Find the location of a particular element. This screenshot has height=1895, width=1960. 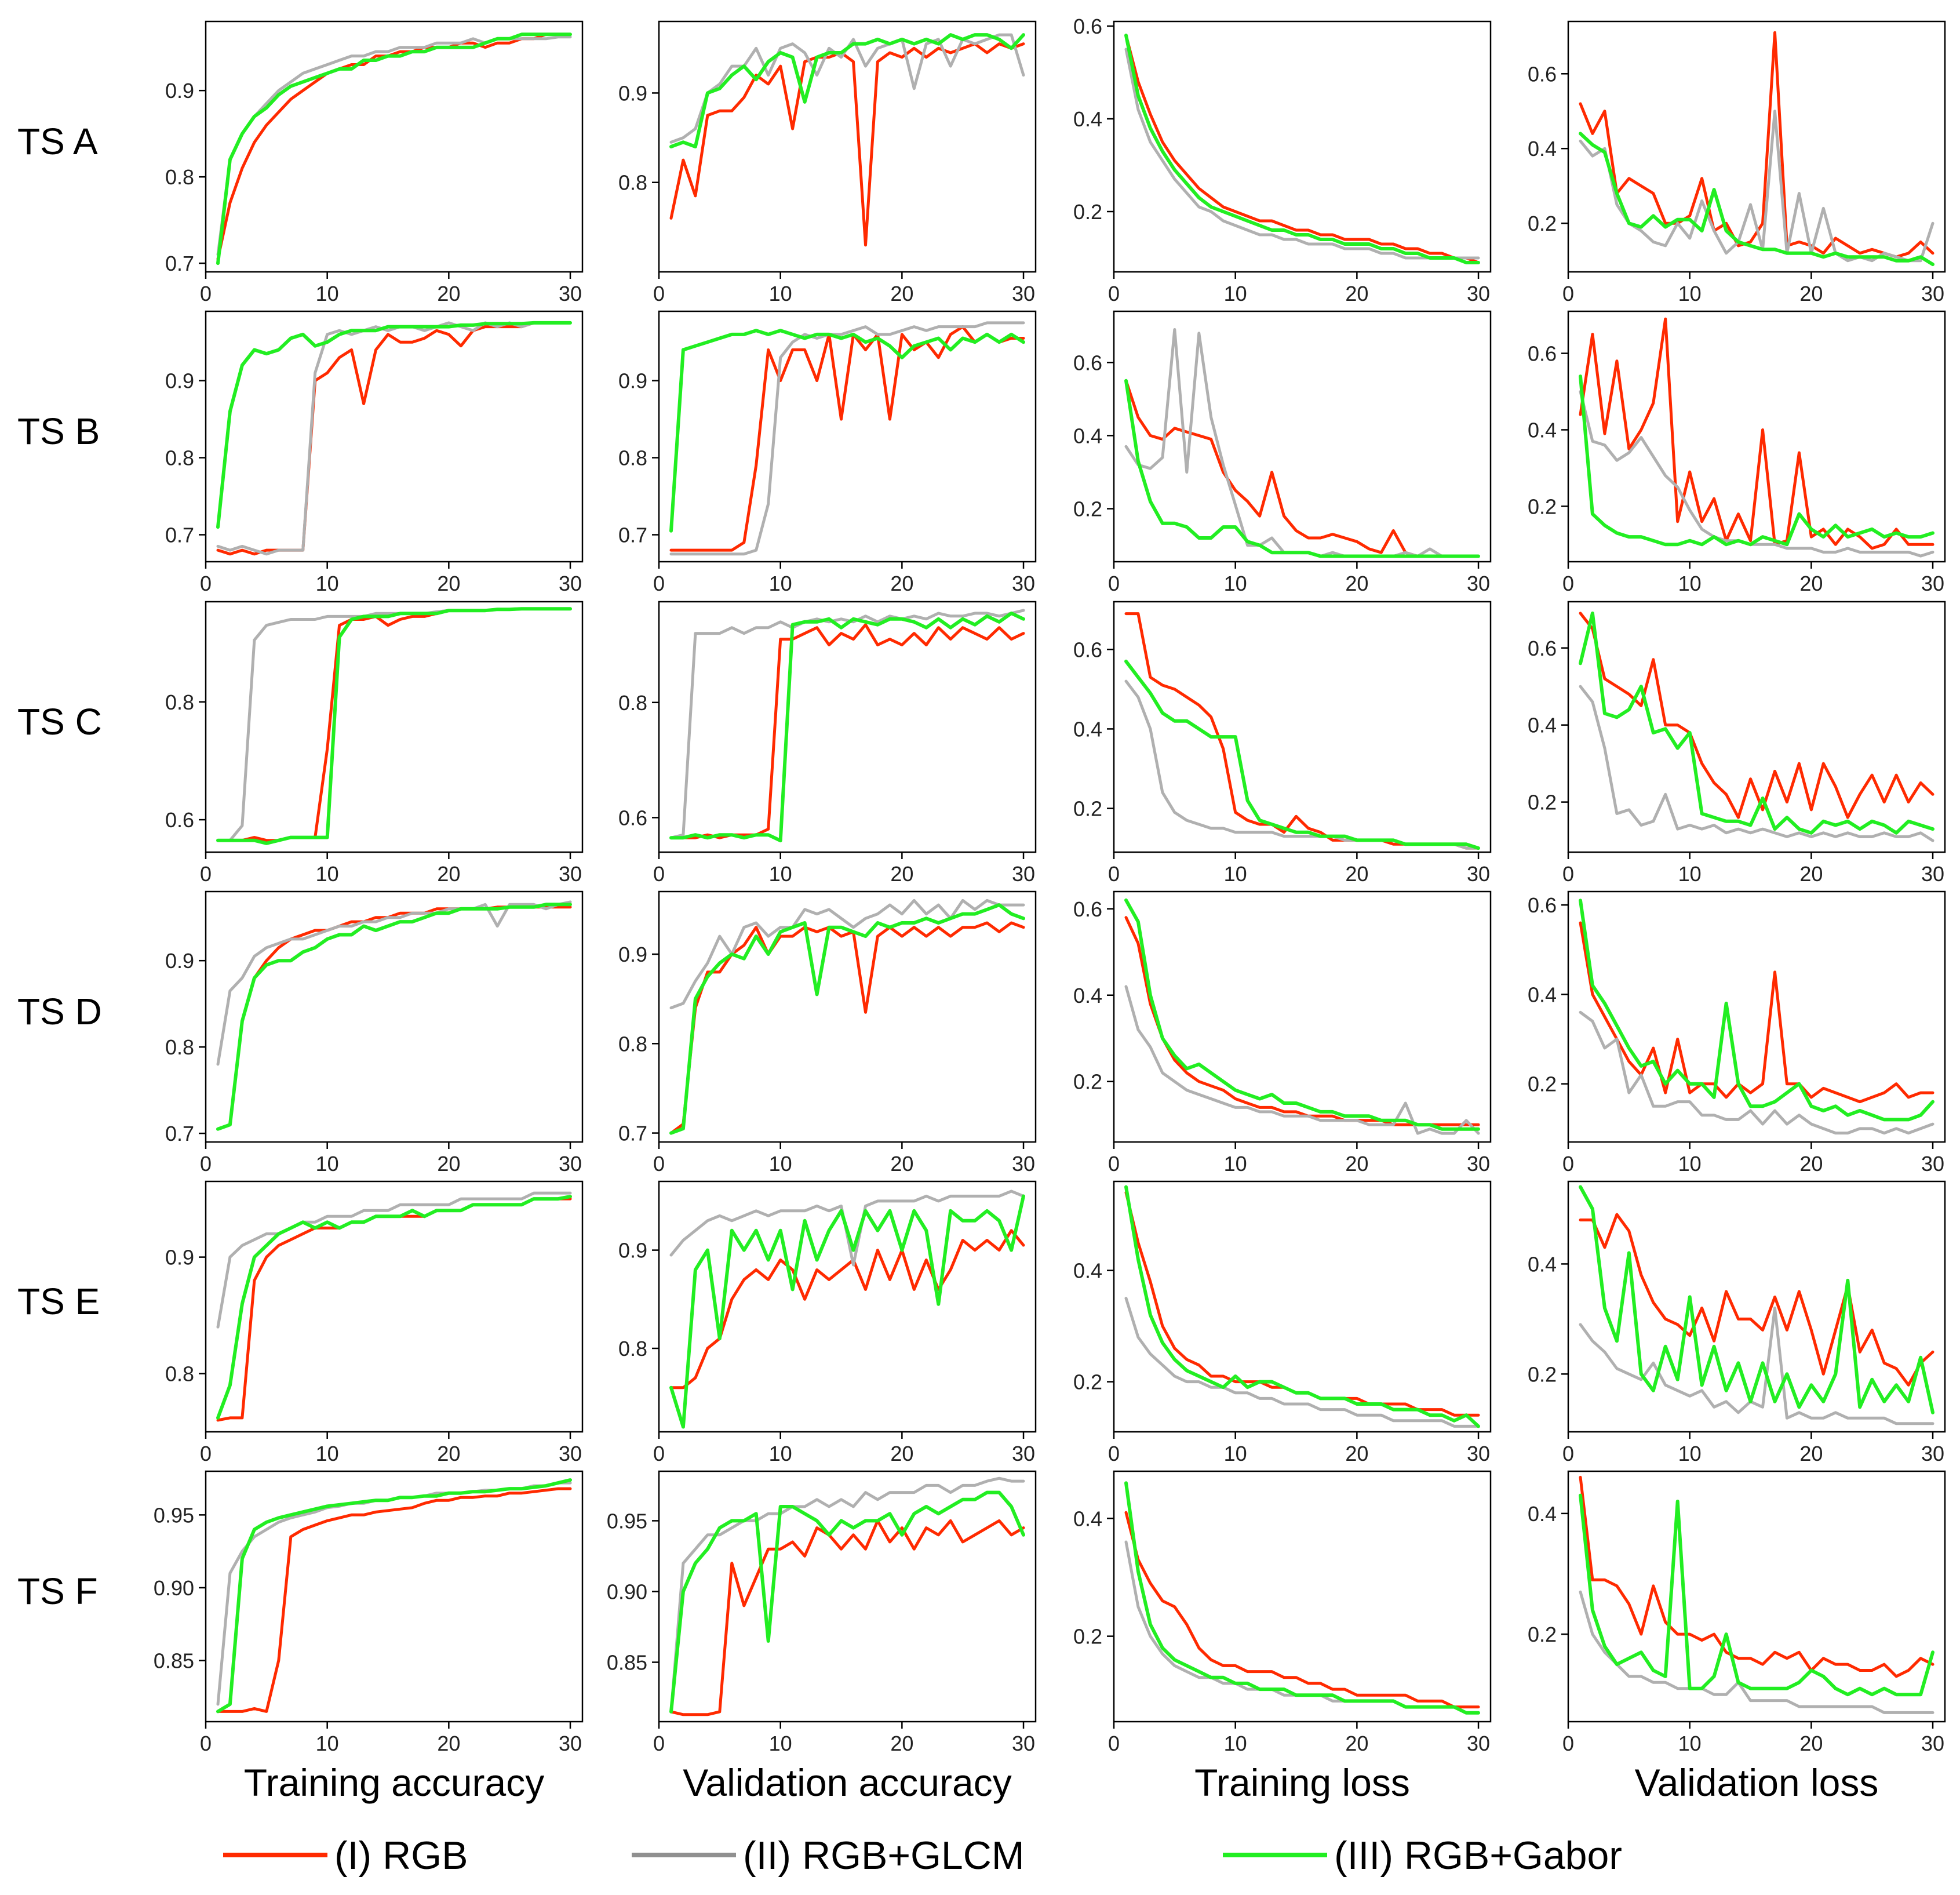

panel-ts-b-training-accuracy: 0 10 20 30 0.7 0.8 0.9 is located at coordinates (374, 452).